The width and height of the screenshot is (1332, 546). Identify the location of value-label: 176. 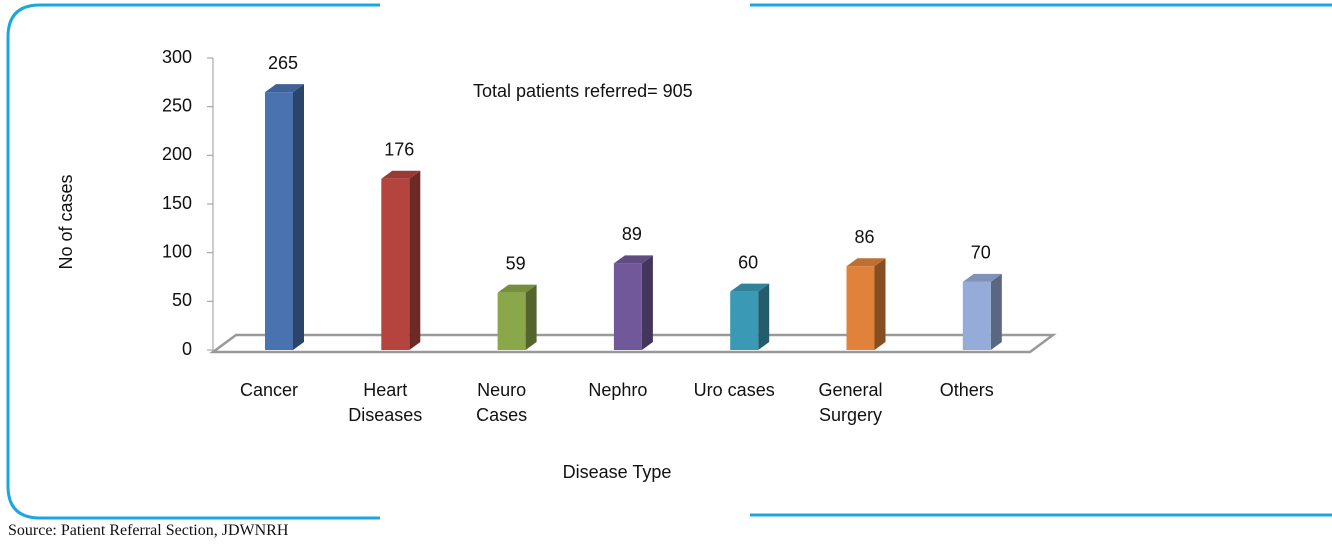
(399, 149).